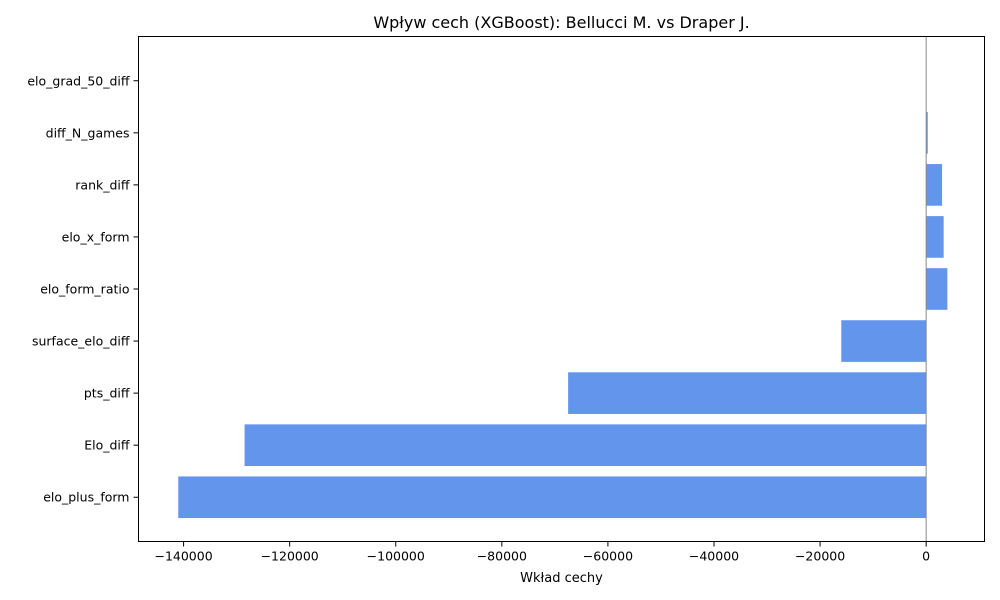  What do you see at coordinates (96, 236) in the screenshot?
I see `y-tick-label: elo_x_form` at bounding box center [96, 236].